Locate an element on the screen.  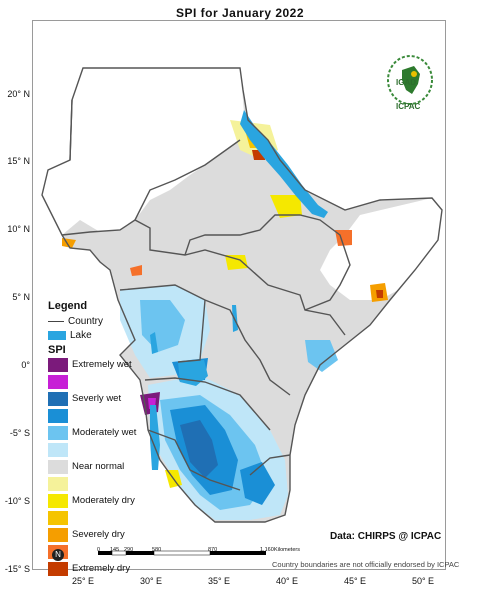
spi-class-row: Moderately dry is located at coordinates (108, 500).